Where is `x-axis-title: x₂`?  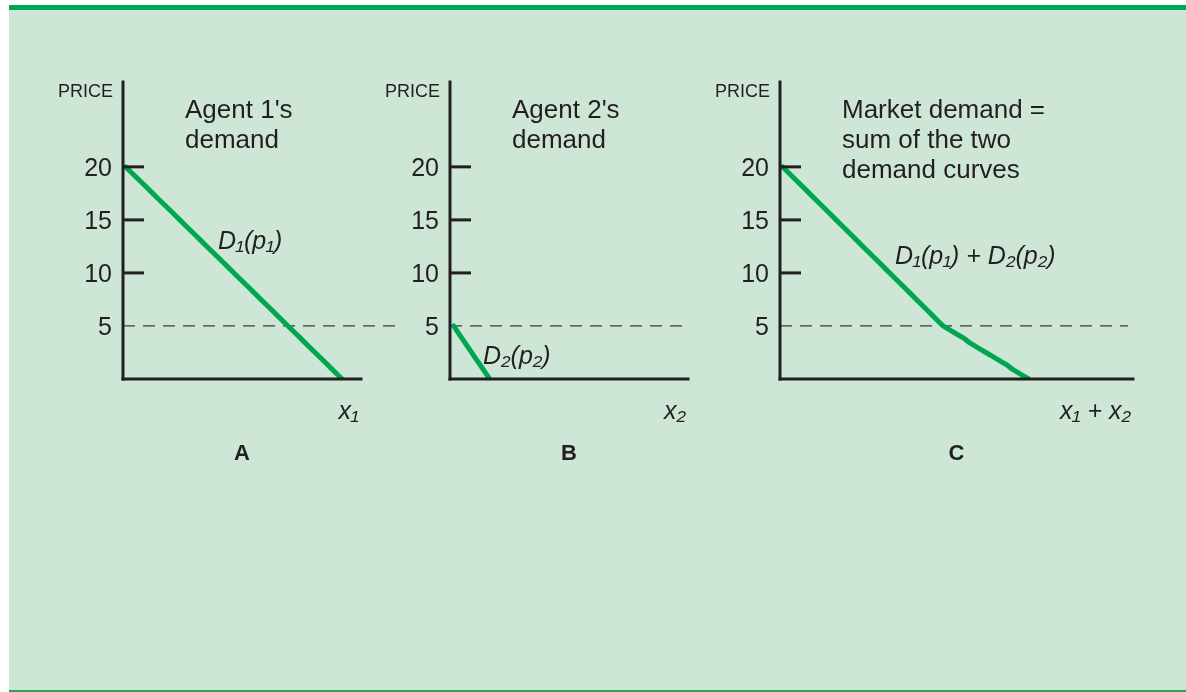 x-axis-title: x₂ is located at coordinates (674, 410).